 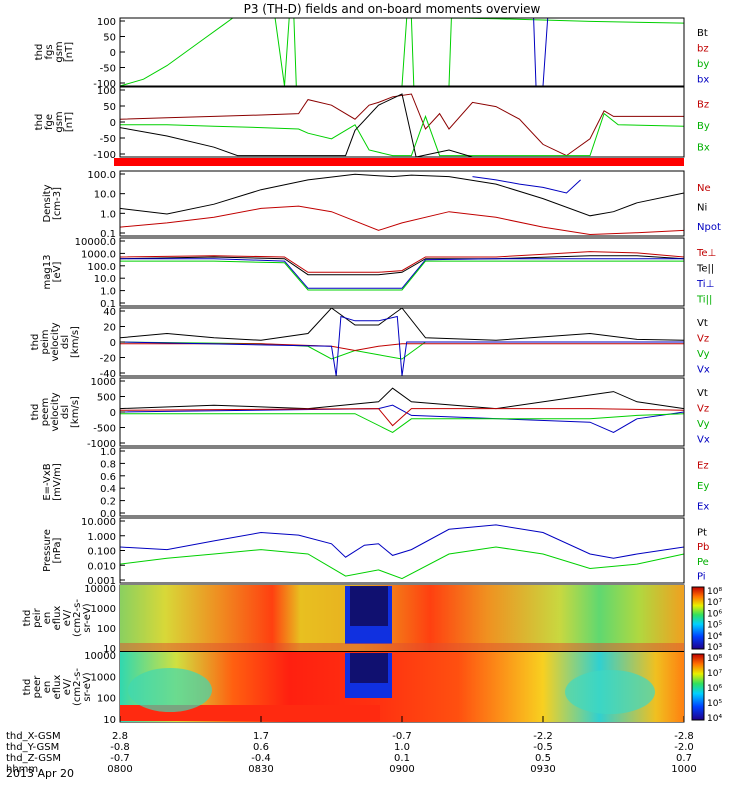 What do you see at coordinates (33, 758) in the screenshot?
I see `ephemeris-row-label: thd_Z-GSM` at bounding box center [33, 758].